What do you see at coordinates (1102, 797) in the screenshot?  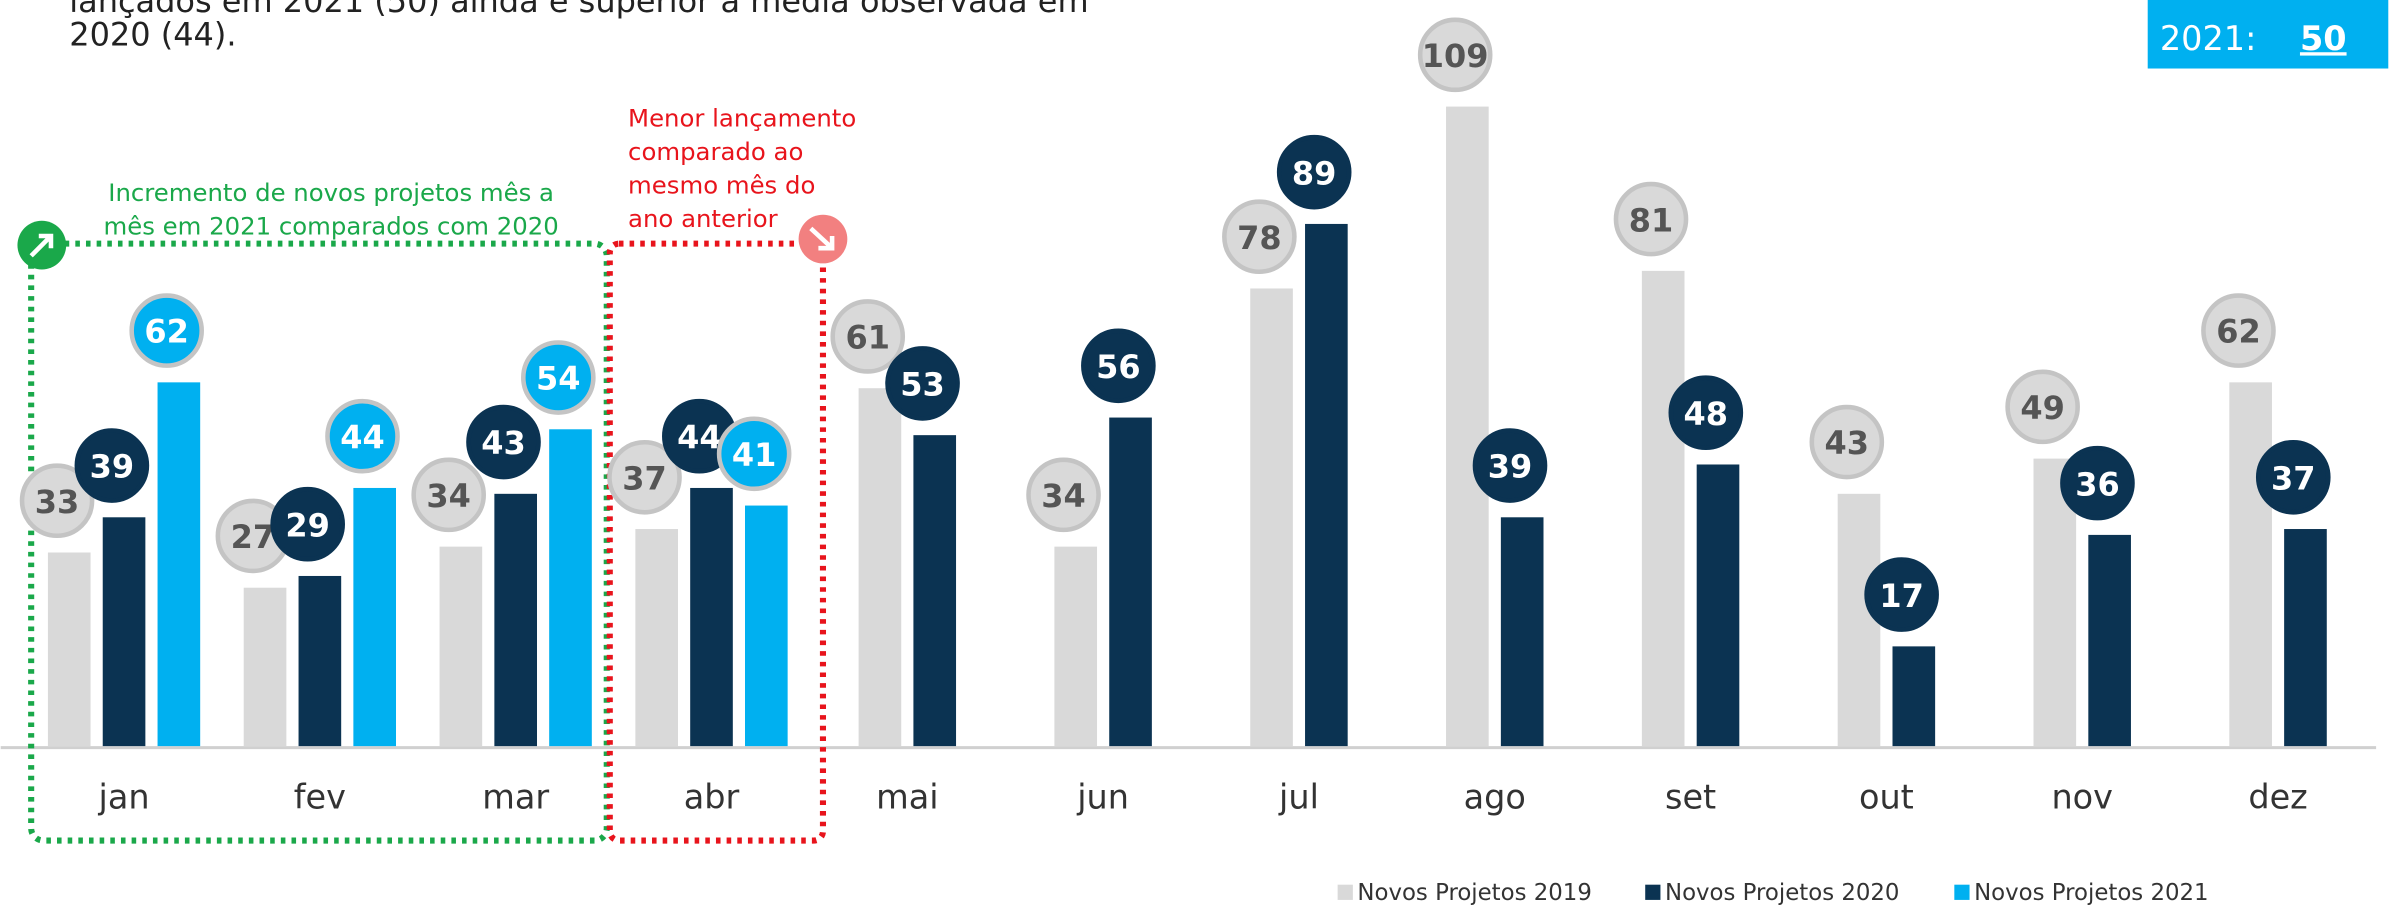 I see `x-tick-label: jun` at bounding box center [1102, 797].